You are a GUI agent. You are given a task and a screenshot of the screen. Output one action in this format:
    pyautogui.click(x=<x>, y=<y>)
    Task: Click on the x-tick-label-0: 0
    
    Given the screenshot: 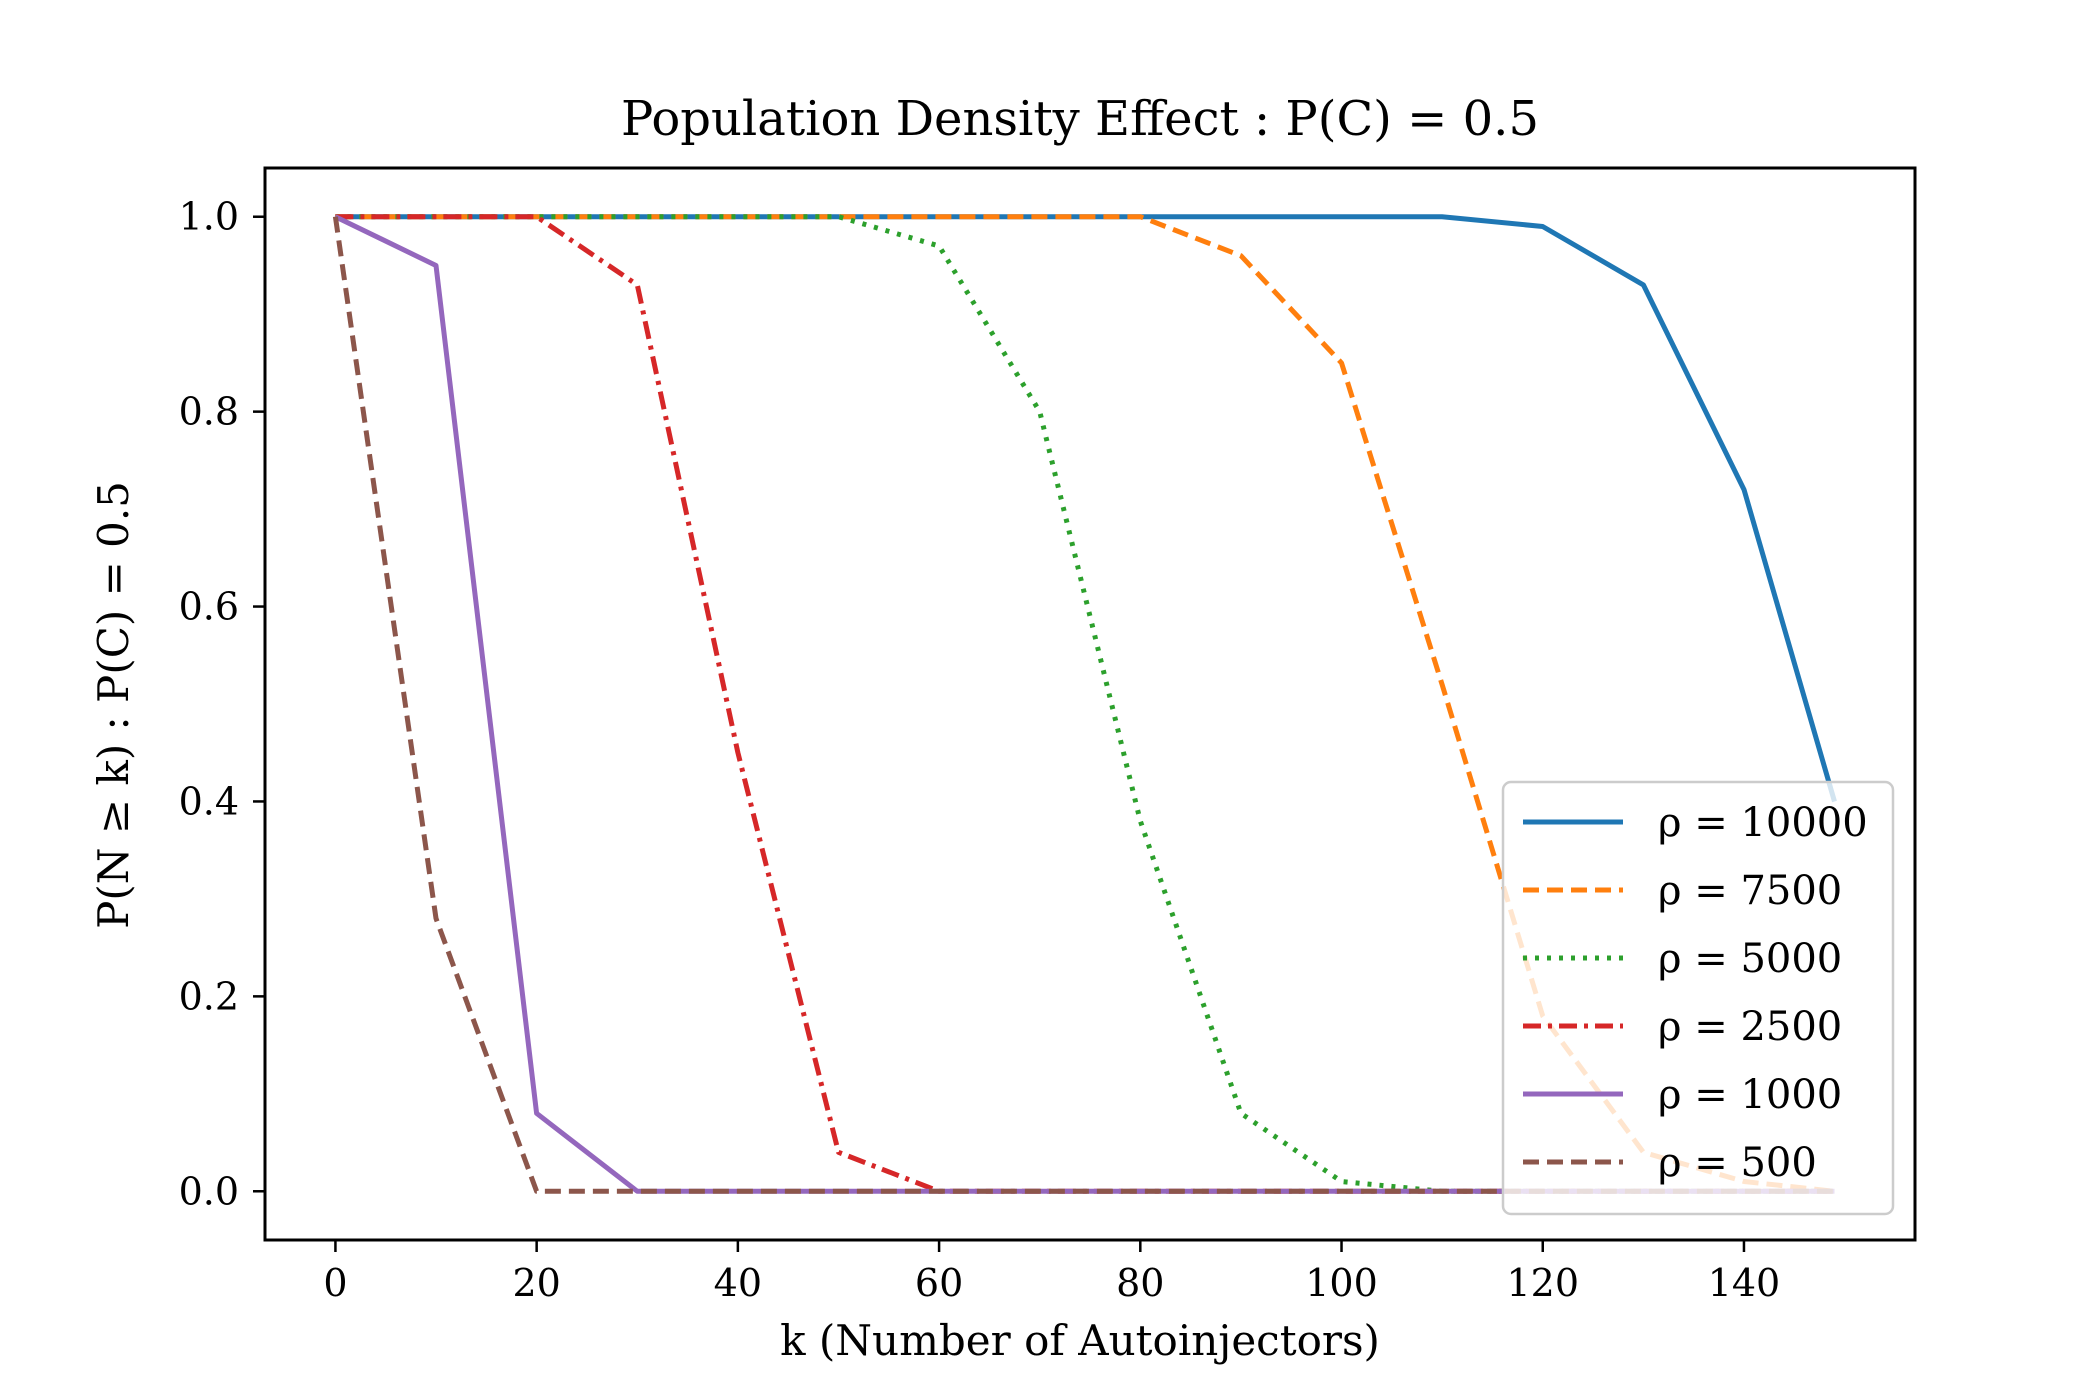 What is the action you would take?
    pyautogui.click(x=335, y=1283)
    